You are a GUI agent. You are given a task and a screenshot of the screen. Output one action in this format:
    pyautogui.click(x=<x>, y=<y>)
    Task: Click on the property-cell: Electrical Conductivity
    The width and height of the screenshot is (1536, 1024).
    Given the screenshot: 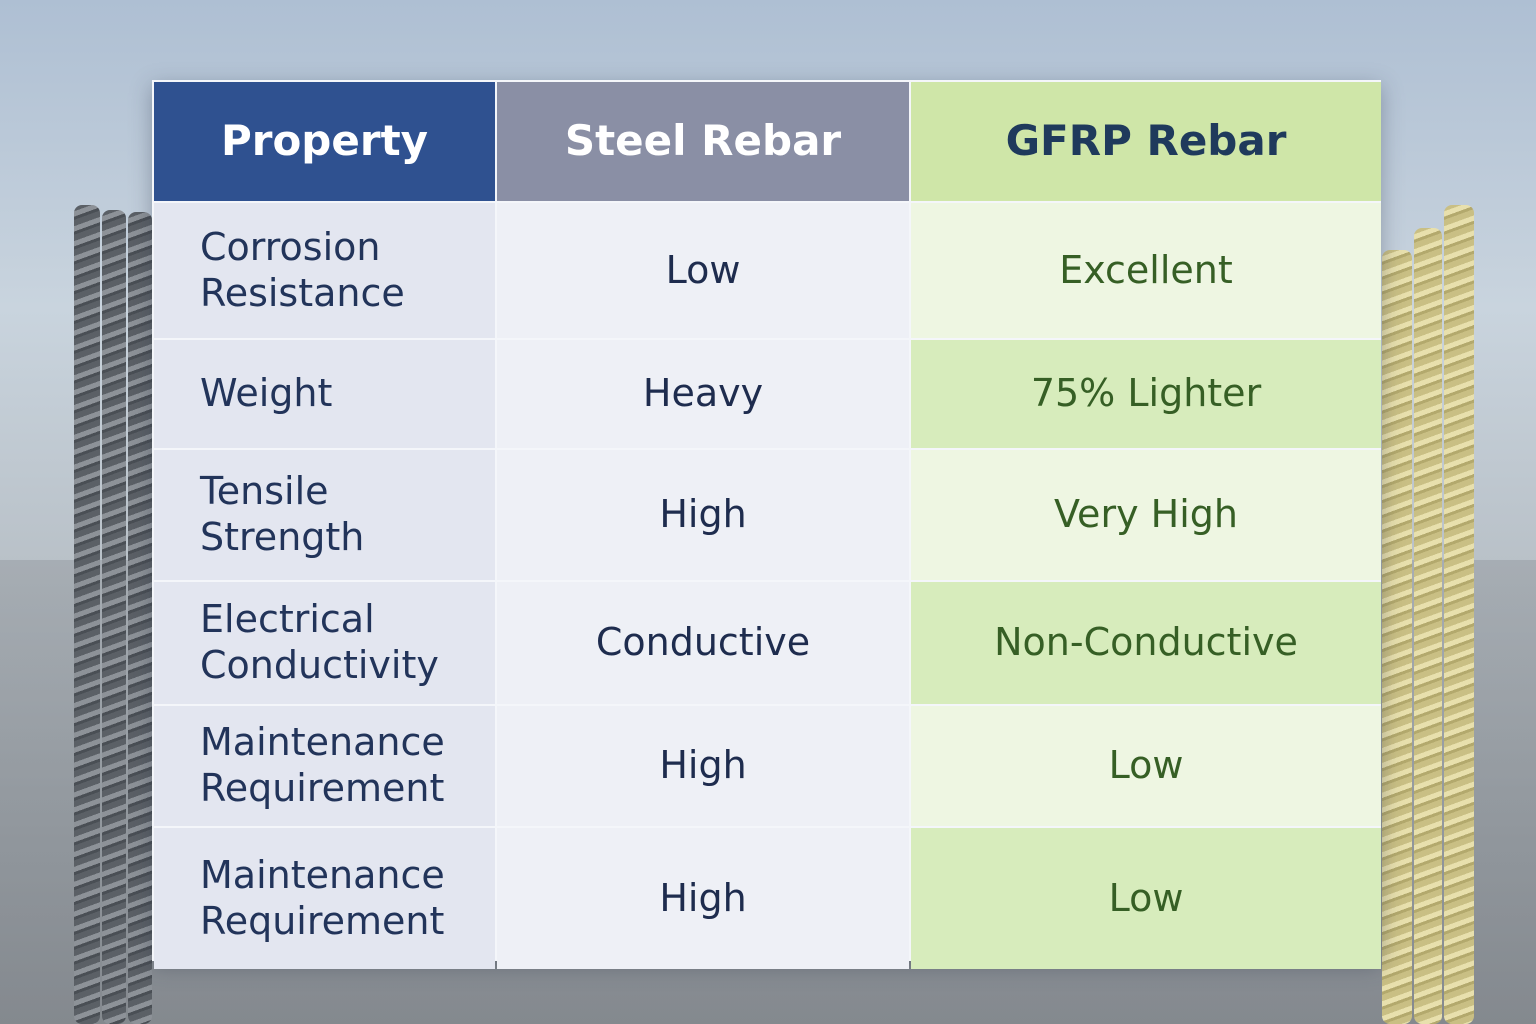 What is the action you would take?
    pyautogui.click(x=324, y=643)
    